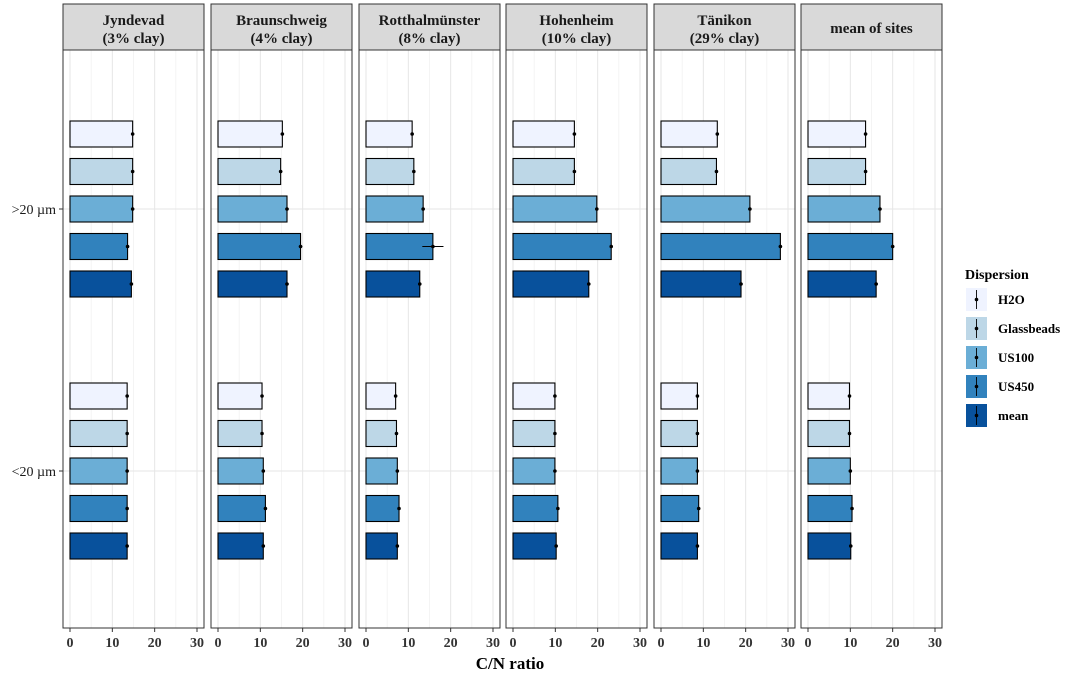 This screenshot has width=1084, height=679. What do you see at coordinates (412, 134) in the screenshot?
I see `point-rotthalmunster-gt-20um-h2o` at bounding box center [412, 134].